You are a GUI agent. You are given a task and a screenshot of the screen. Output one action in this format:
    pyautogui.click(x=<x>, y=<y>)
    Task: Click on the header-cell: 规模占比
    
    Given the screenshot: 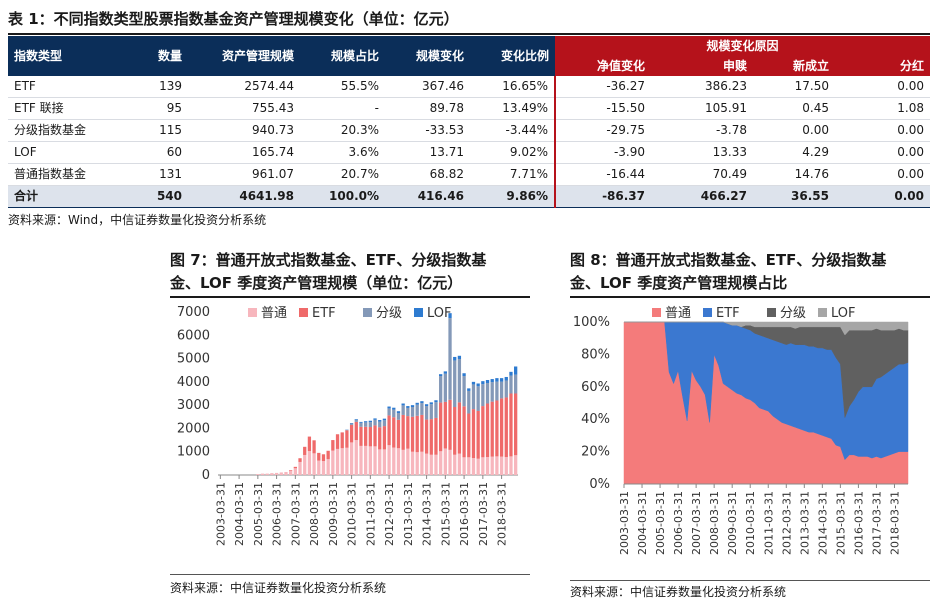 What is the action you would take?
    pyautogui.click(x=342, y=56)
    